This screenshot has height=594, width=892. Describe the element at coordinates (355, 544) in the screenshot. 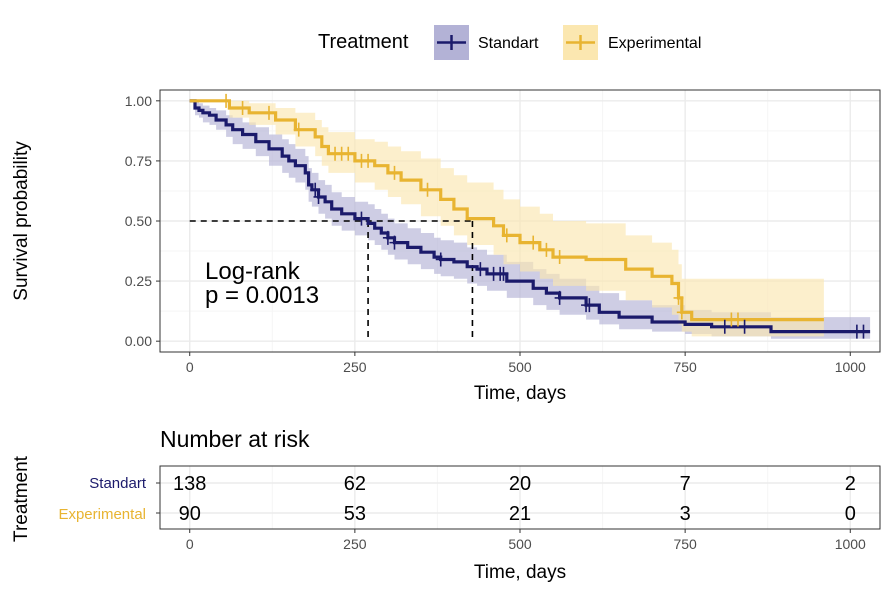

I see `risk-x-tick-label: 250` at that location.